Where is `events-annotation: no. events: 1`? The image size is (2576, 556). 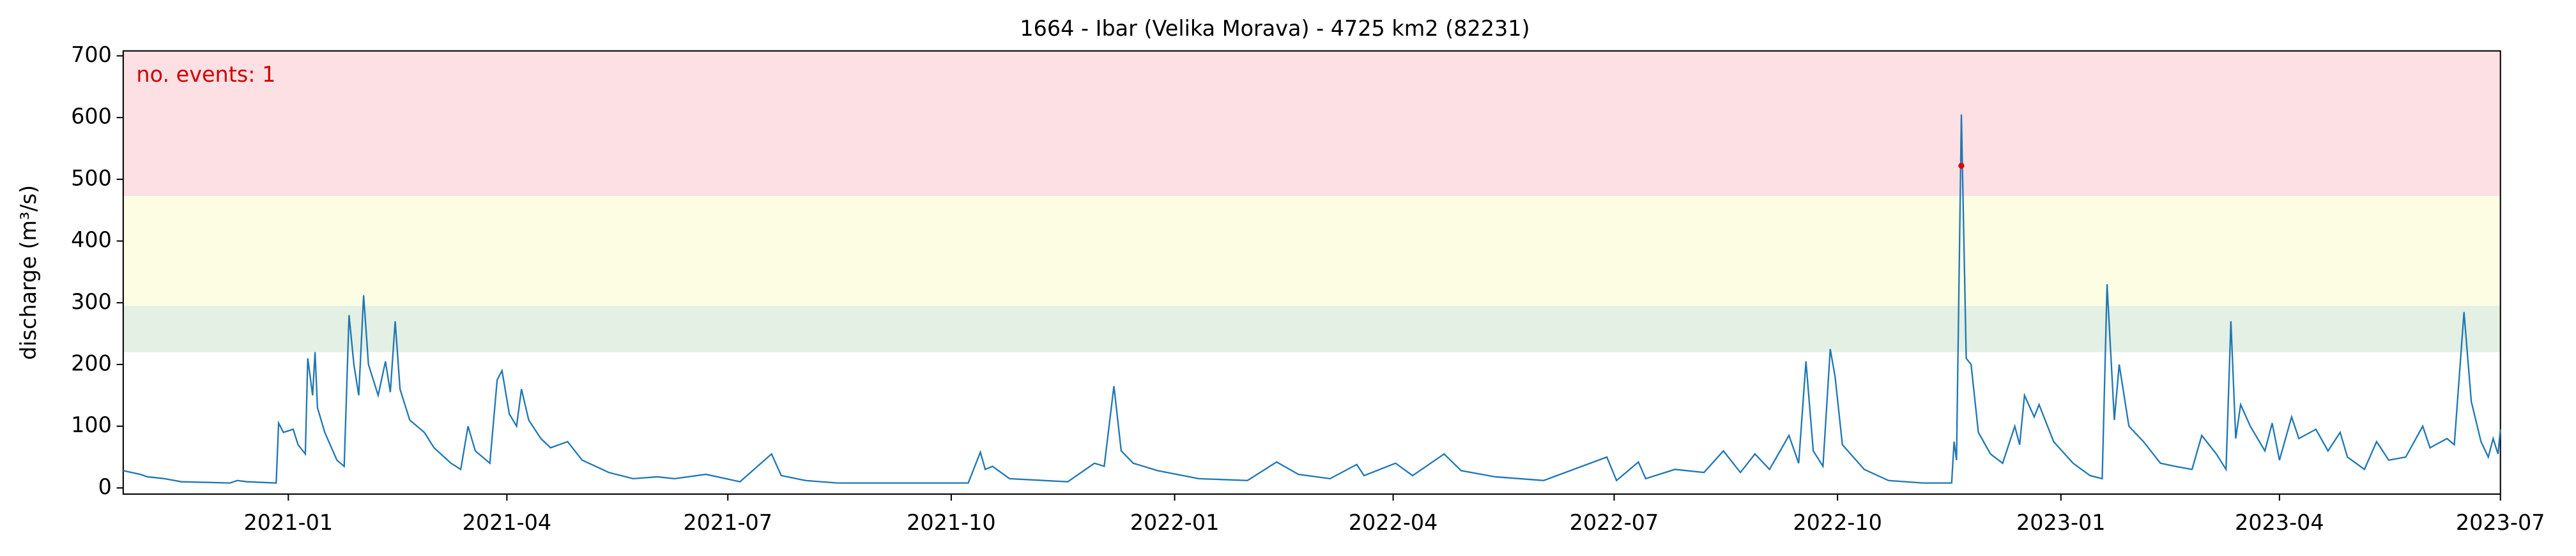 events-annotation: no. events: 1 is located at coordinates (205, 74).